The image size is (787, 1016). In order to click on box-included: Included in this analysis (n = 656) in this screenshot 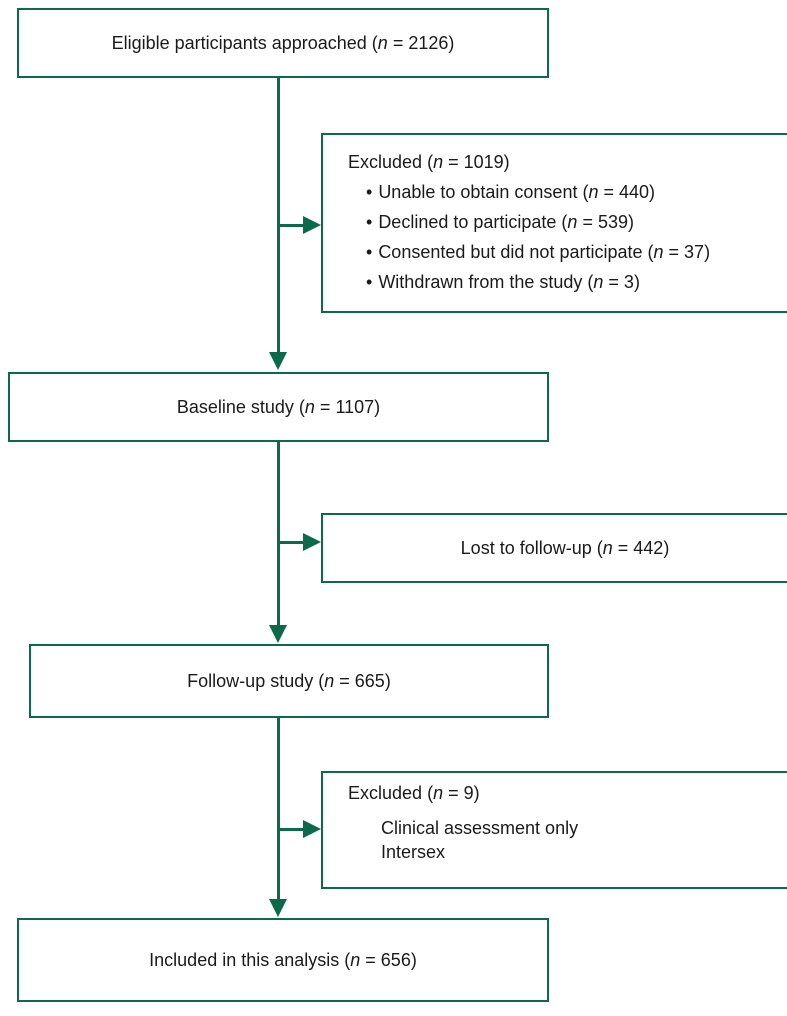, I will do `click(283, 960)`.